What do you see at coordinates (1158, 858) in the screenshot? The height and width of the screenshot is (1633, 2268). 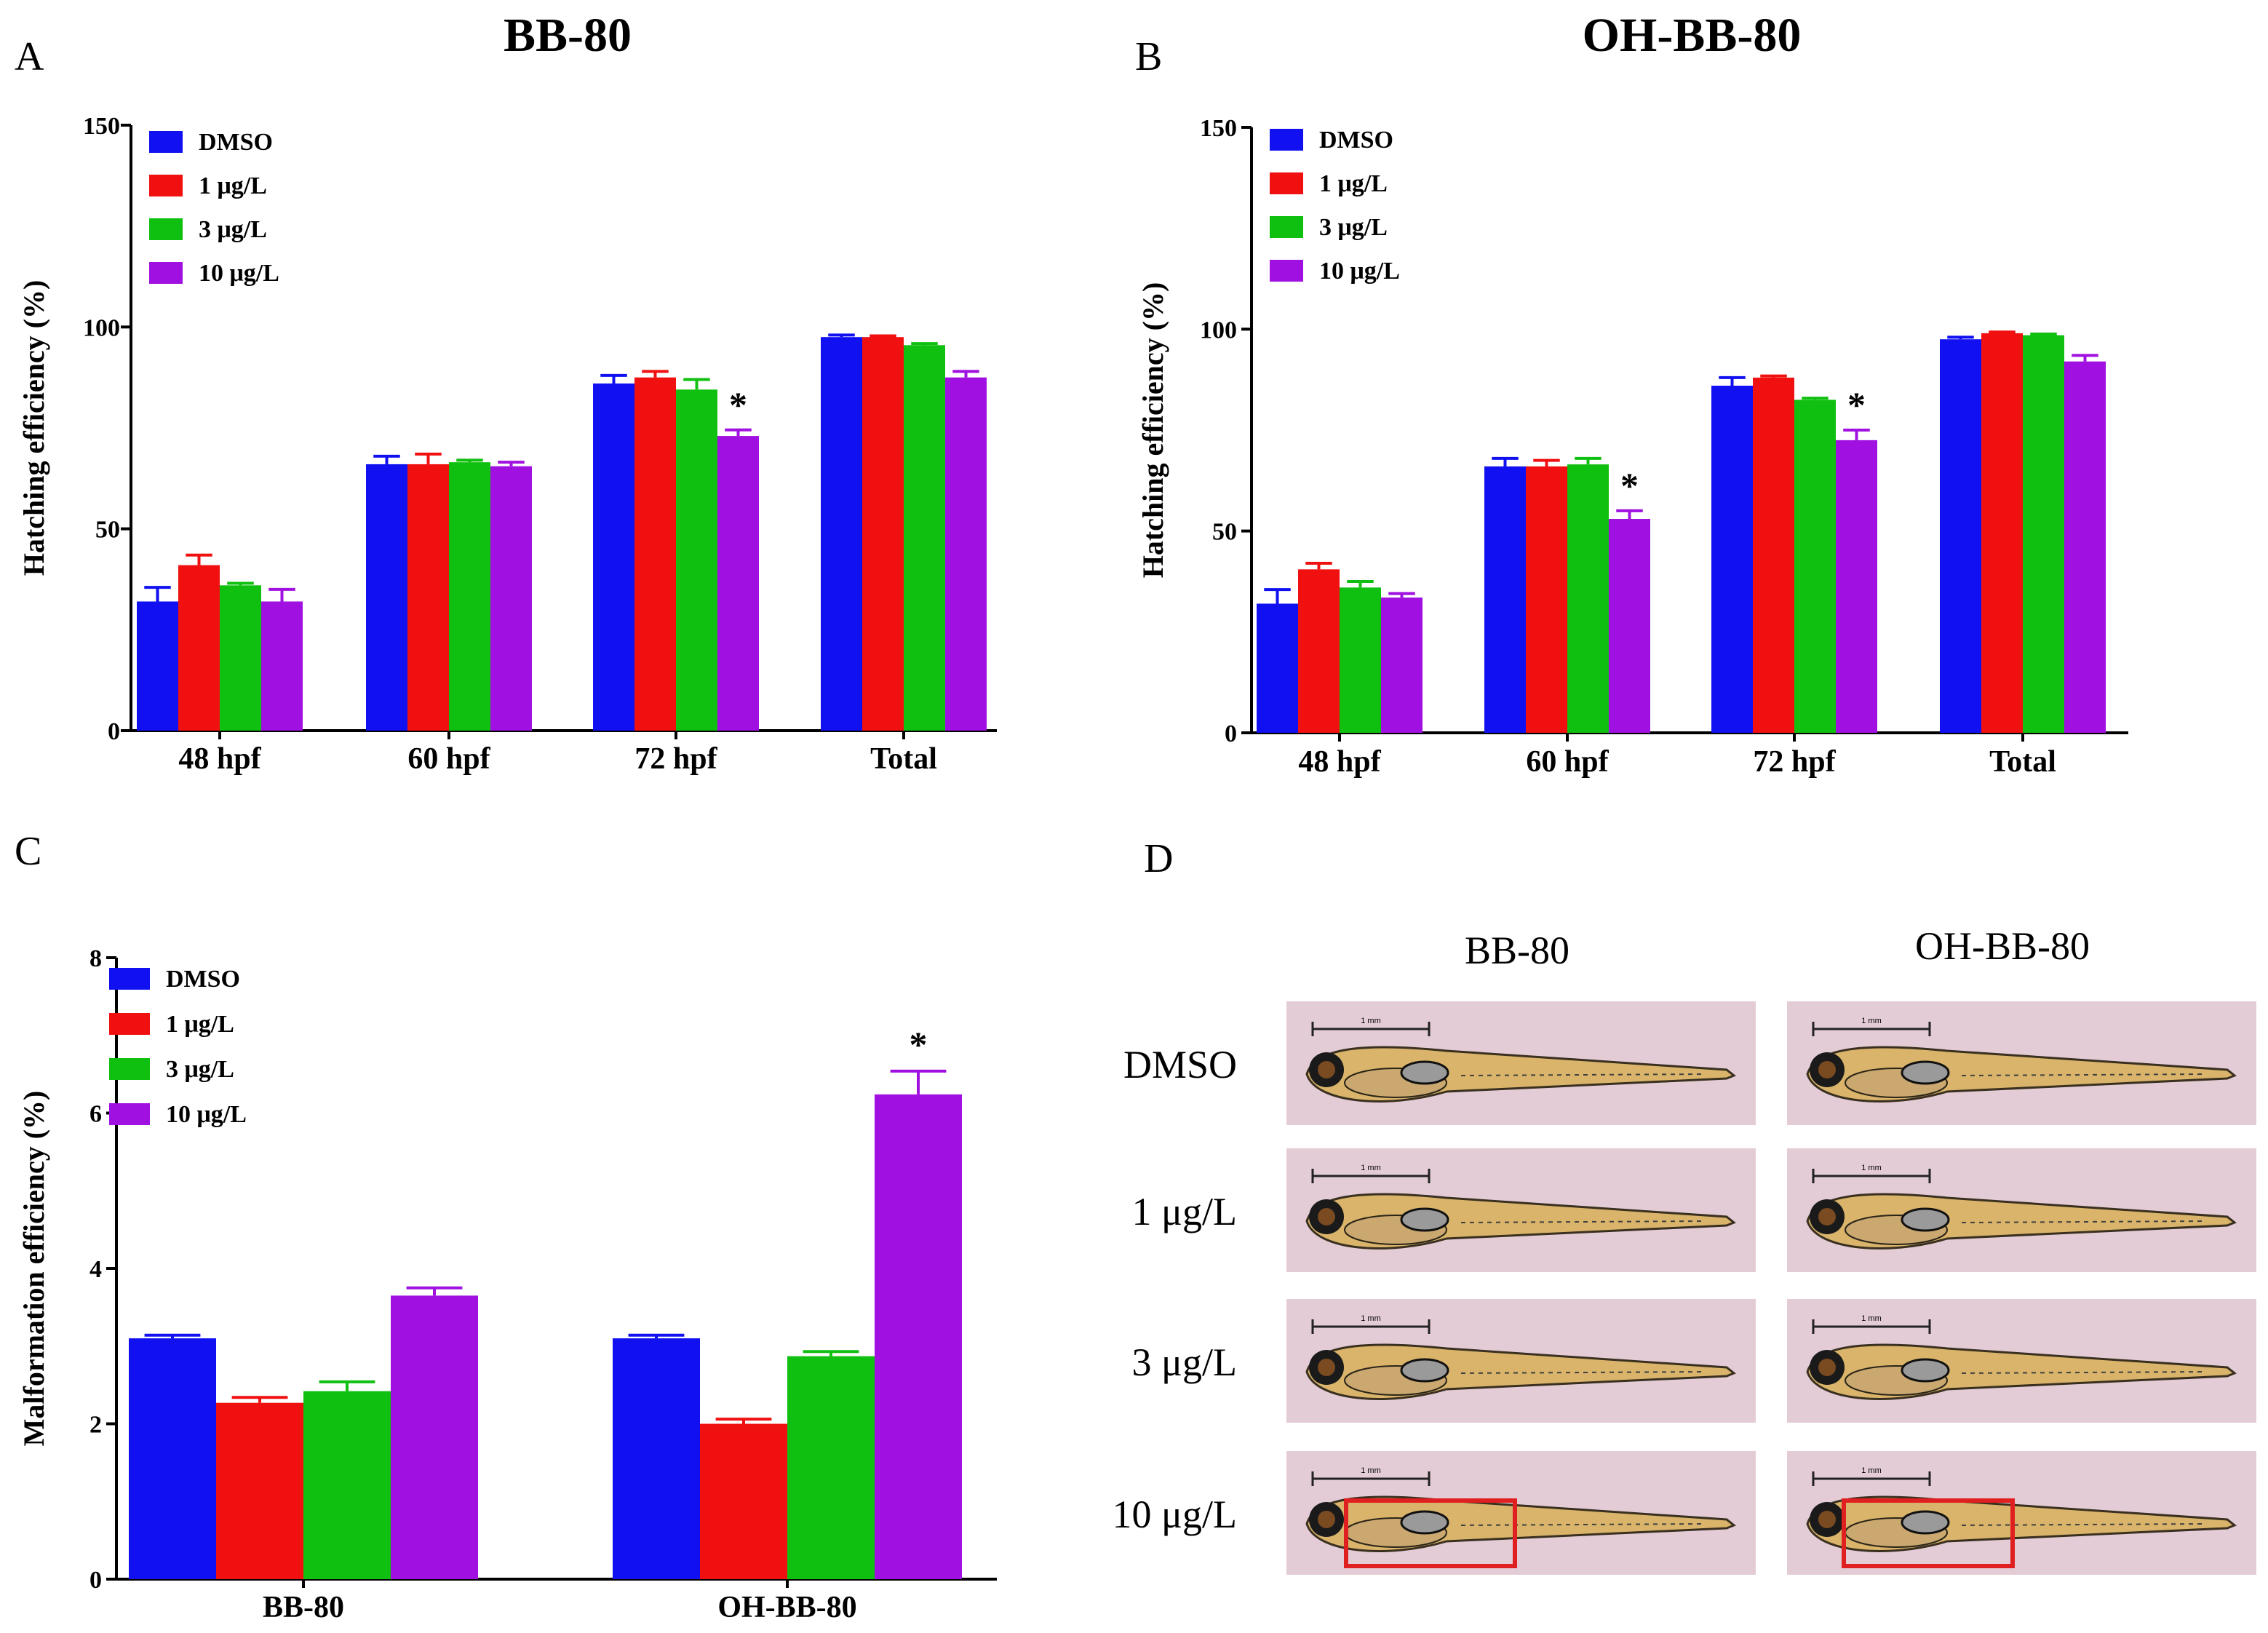 I see `panel-label-d: D` at bounding box center [1158, 858].